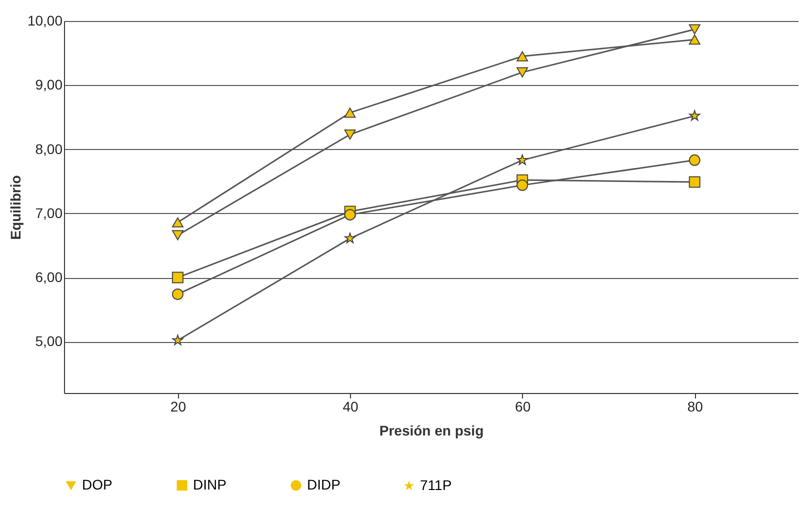  What do you see at coordinates (350, 406) in the screenshot?
I see `x-tick-label: 40` at bounding box center [350, 406].